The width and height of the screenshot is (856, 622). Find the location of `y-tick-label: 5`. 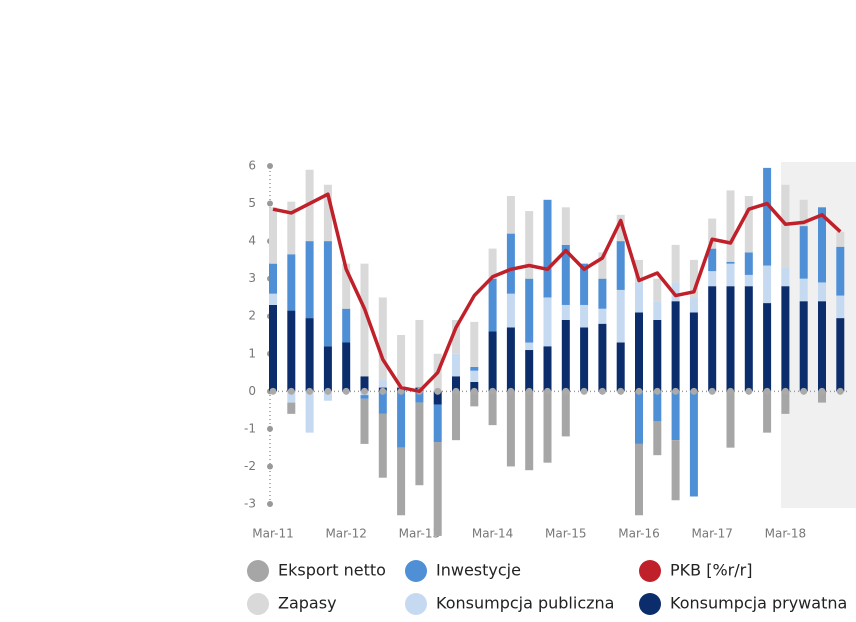

y-tick-label: 5 is located at coordinates (252, 203).